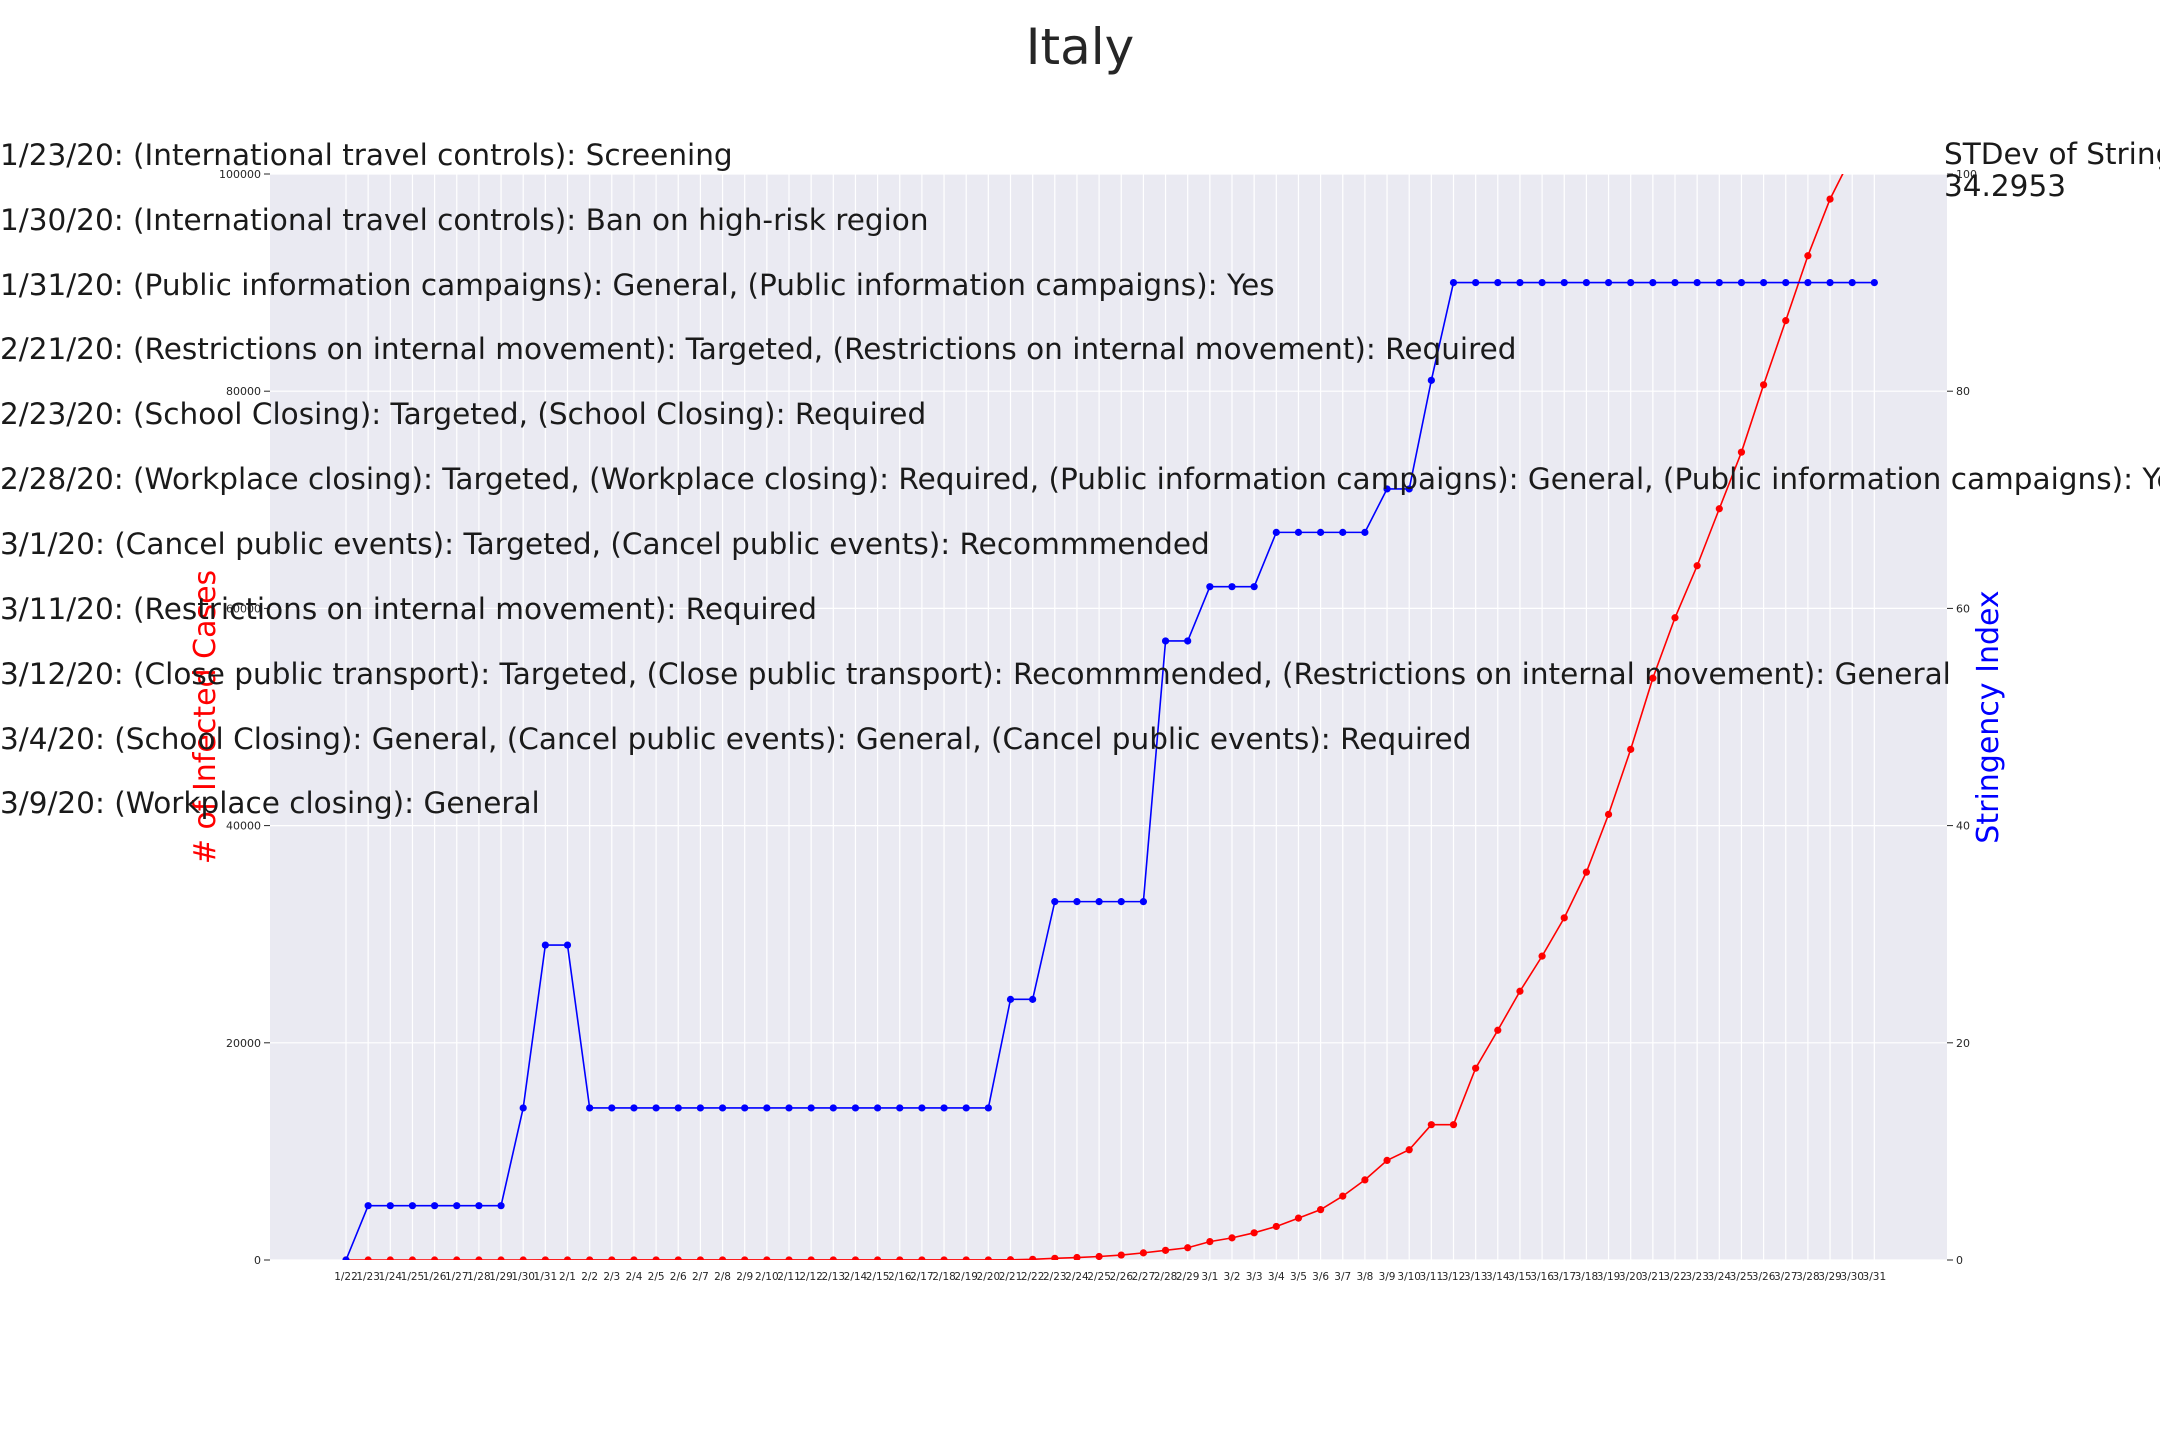 This screenshot has height=1440, width=2160. Describe the element at coordinates (1254, 1277) in the screenshot. I see `x-tick-label: 3/3` at that location.